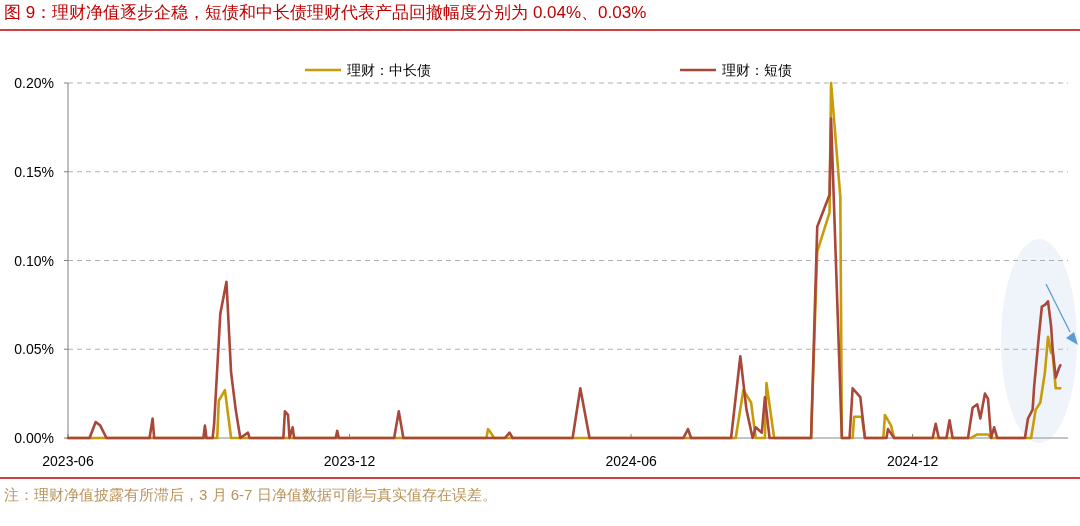  I want to click on chart-title: 图 9：理财净值逐步企稳，短债和中长债理财代表产品回撤幅度分别为 0.04%、0.03%, so click(325, 12).